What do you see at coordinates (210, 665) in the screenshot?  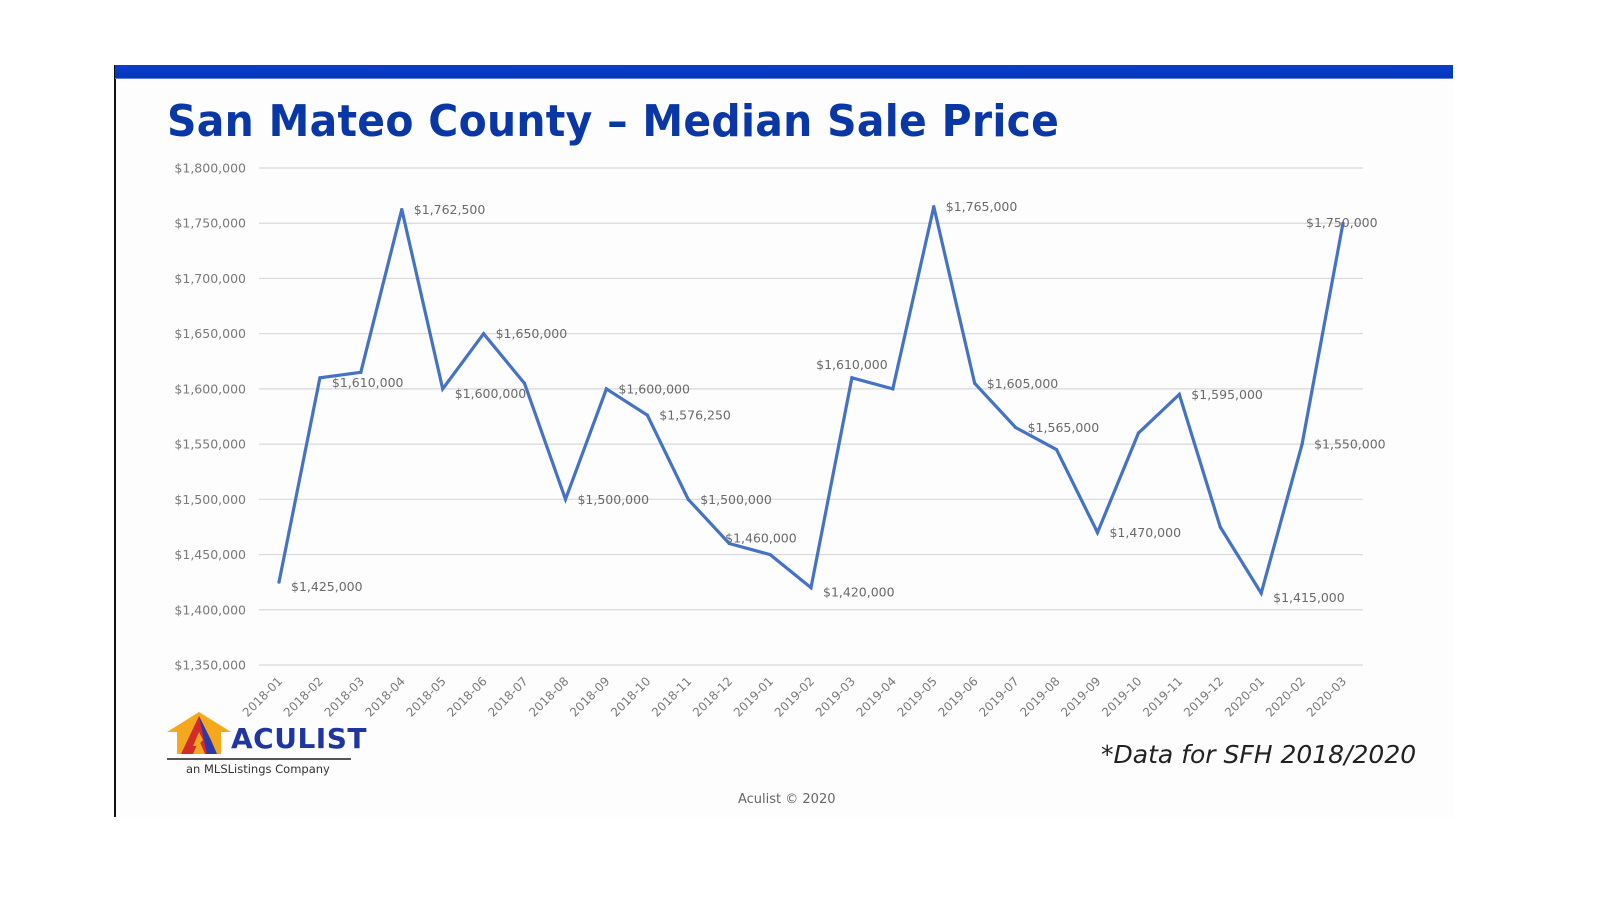 I see `y-tick-label: $1,350,000` at bounding box center [210, 665].